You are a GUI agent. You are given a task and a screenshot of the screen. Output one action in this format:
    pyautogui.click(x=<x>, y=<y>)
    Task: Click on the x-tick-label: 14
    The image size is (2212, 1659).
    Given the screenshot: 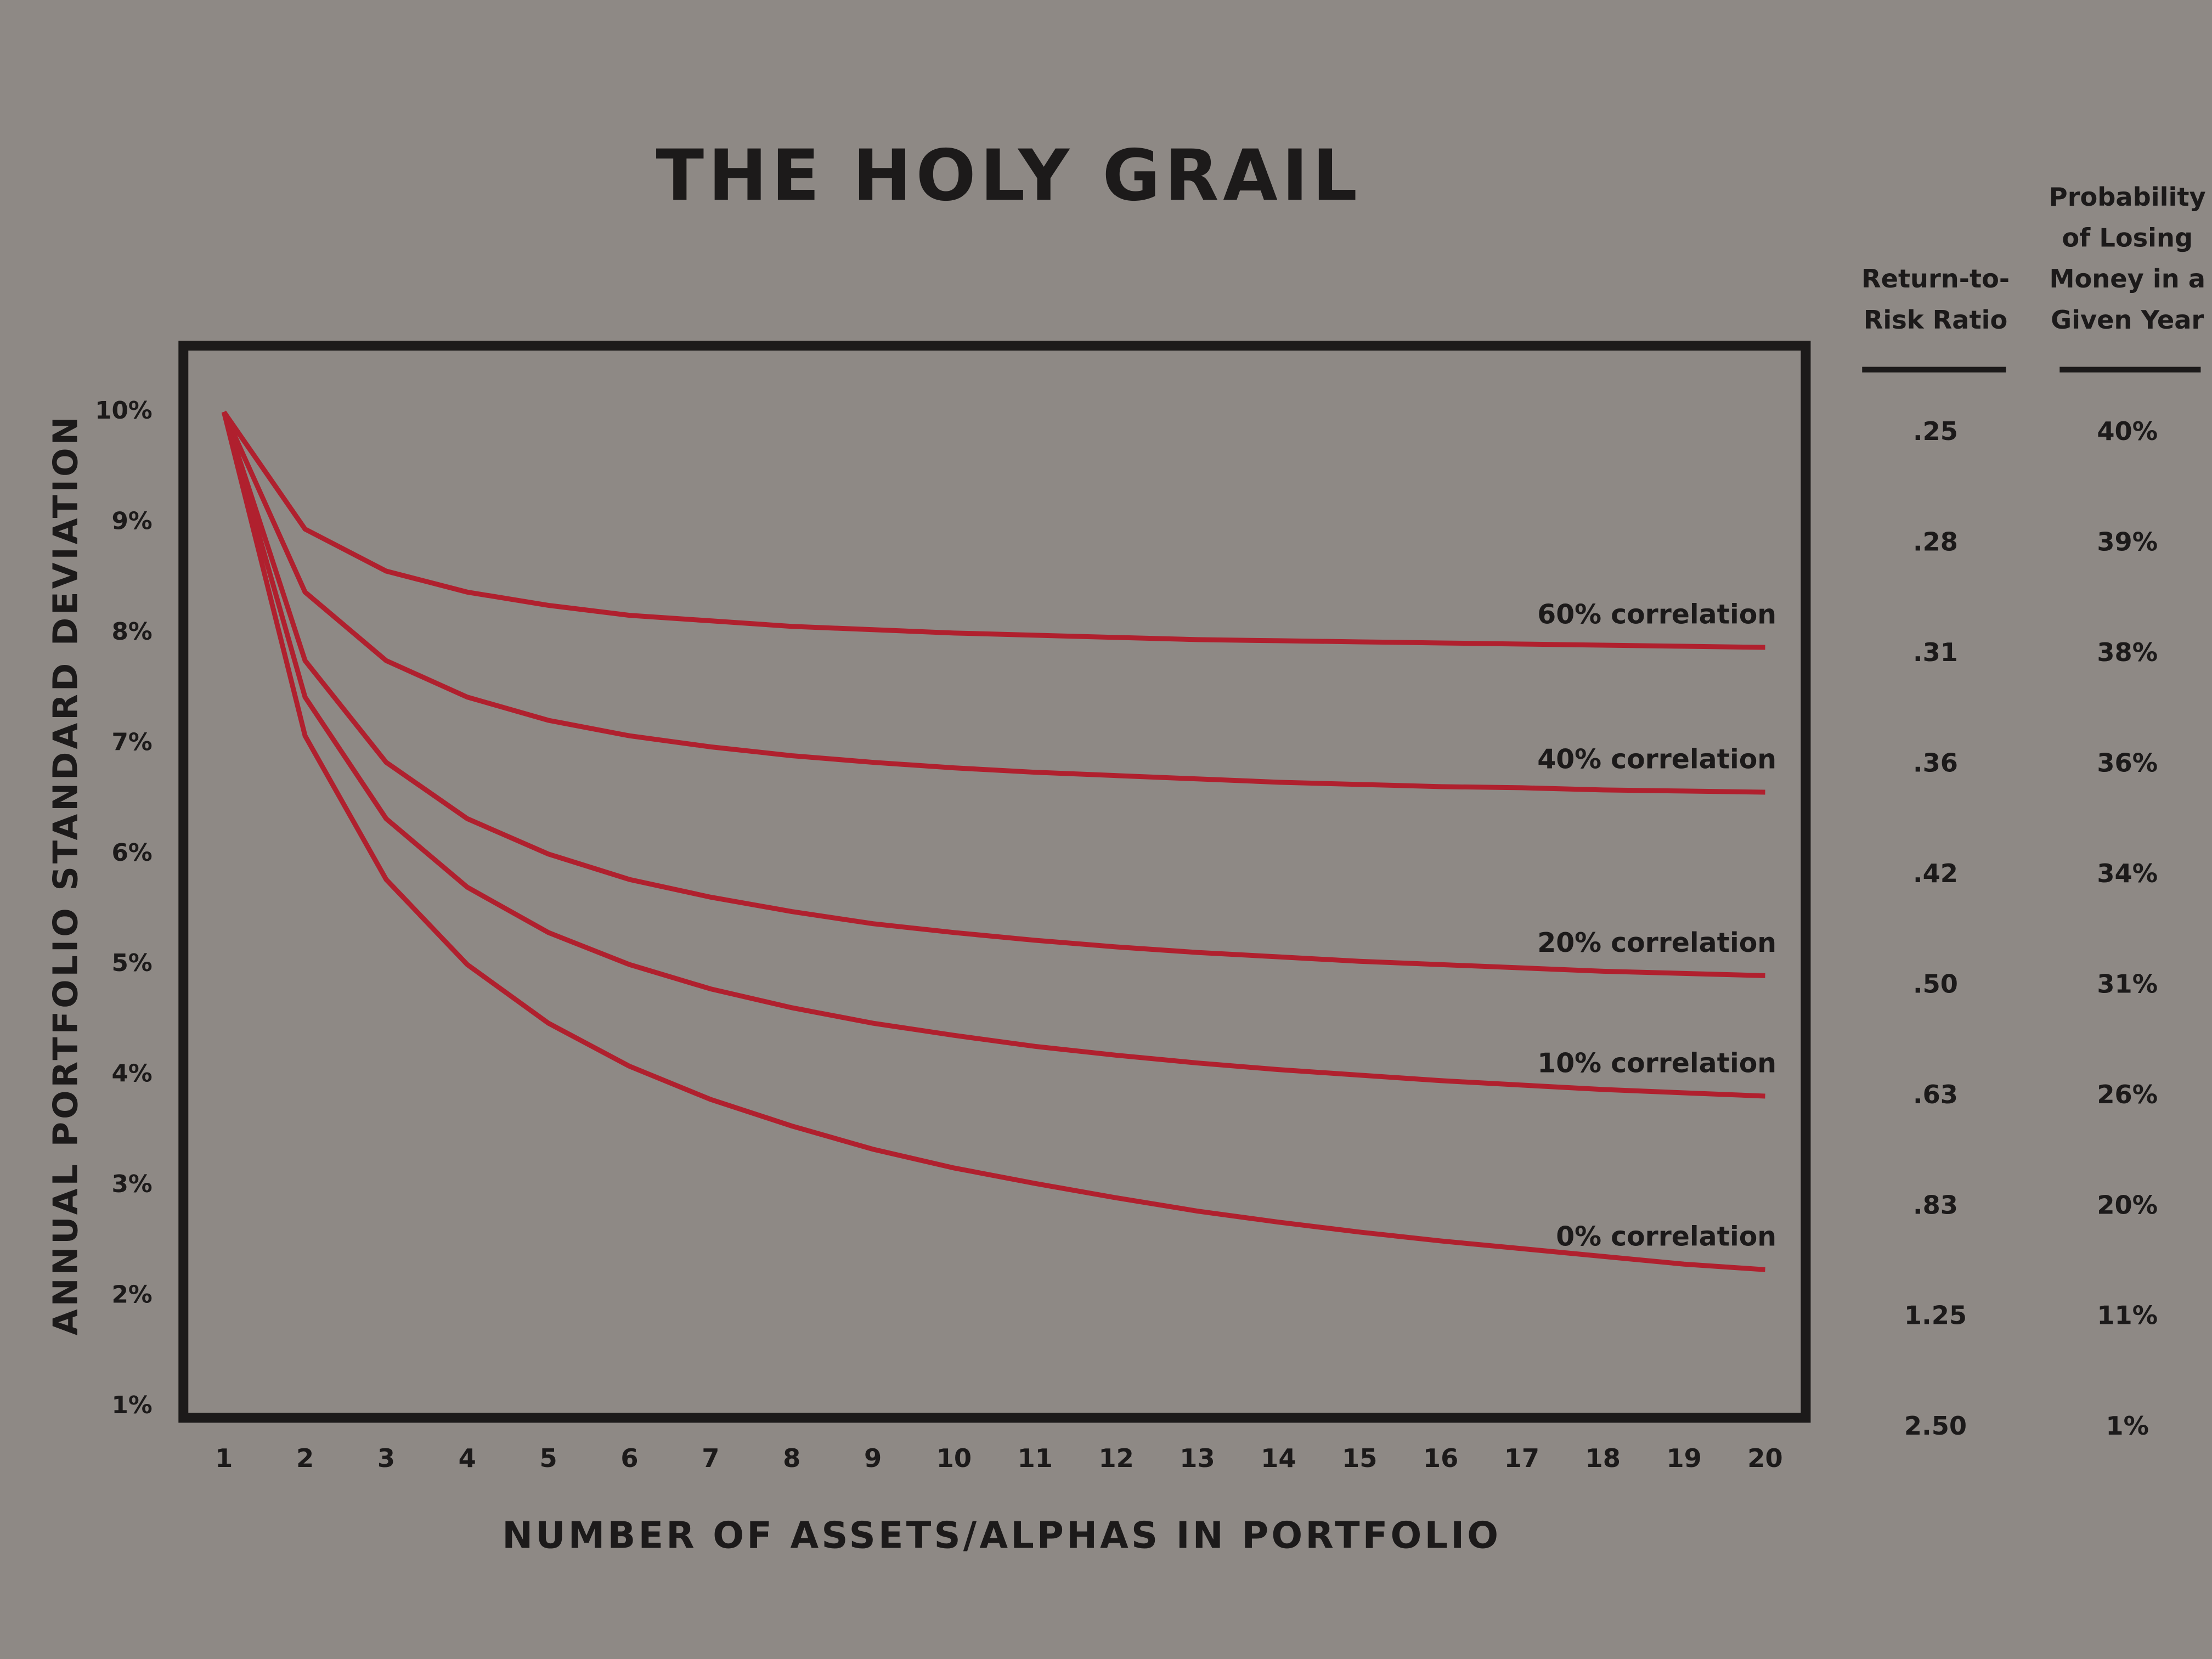 What is the action you would take?
    pyautogui.click(x=1279, y=1458)
    